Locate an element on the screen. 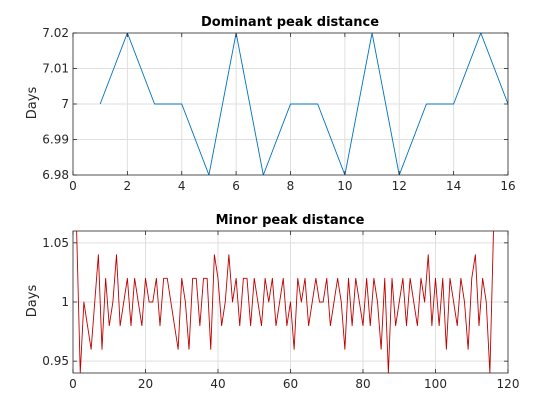  y-tick-label: 0.95 is located at coordinates (55, 361).